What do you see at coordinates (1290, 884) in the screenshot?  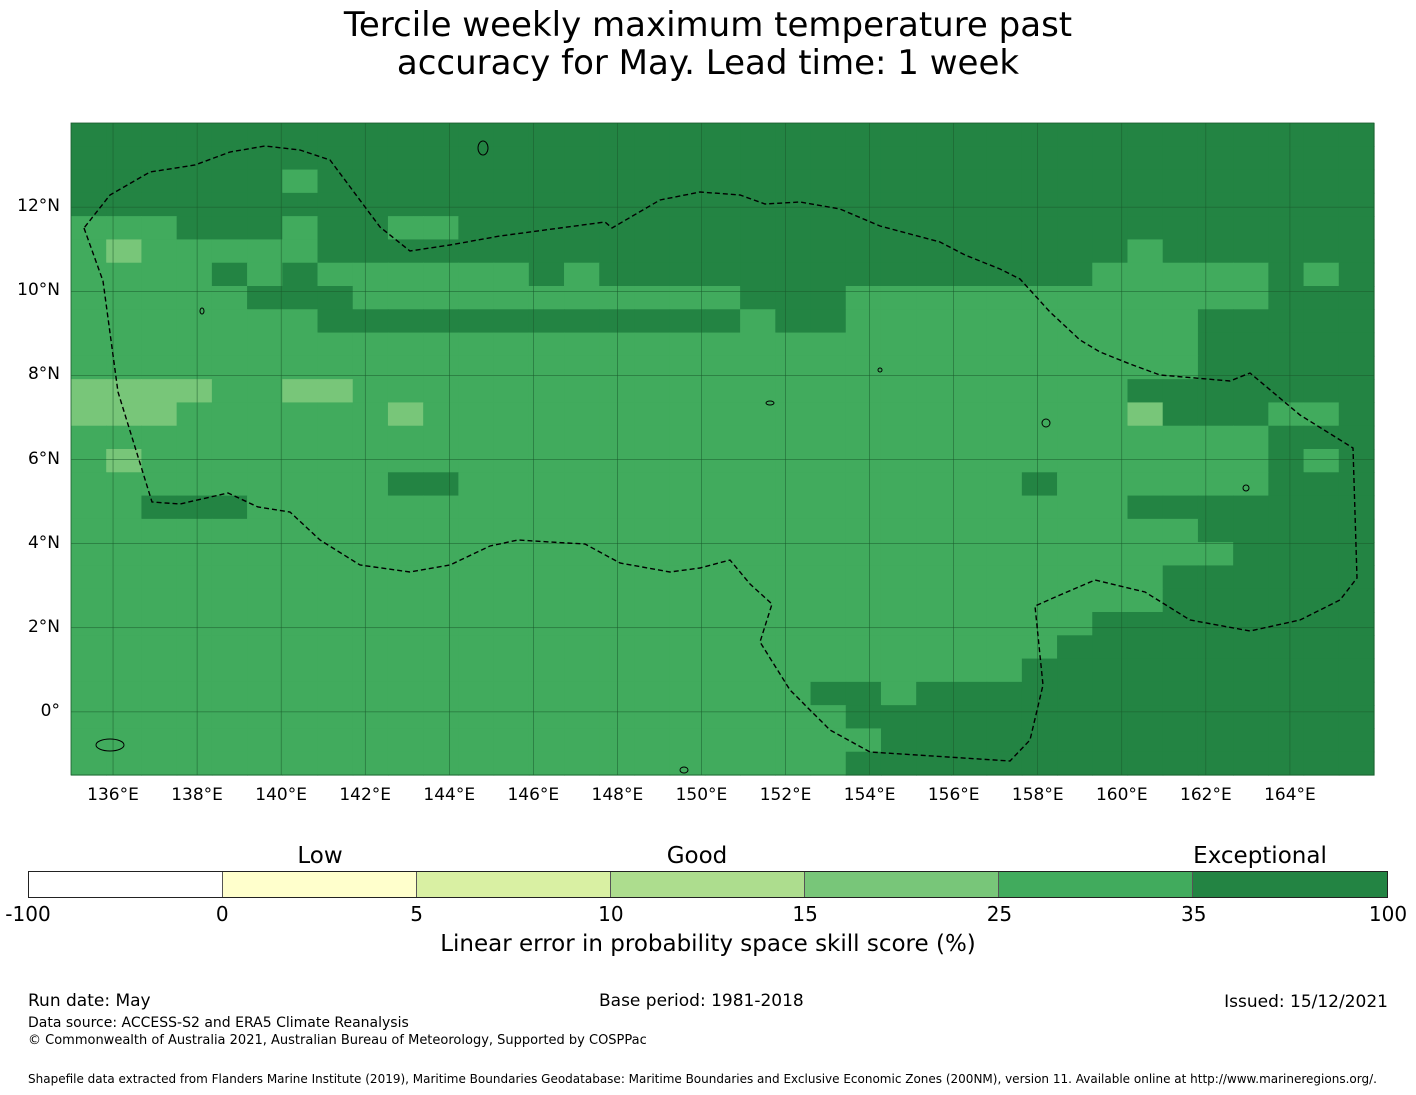 I see `colorbar-segment` at bounding box center [1290, 884].